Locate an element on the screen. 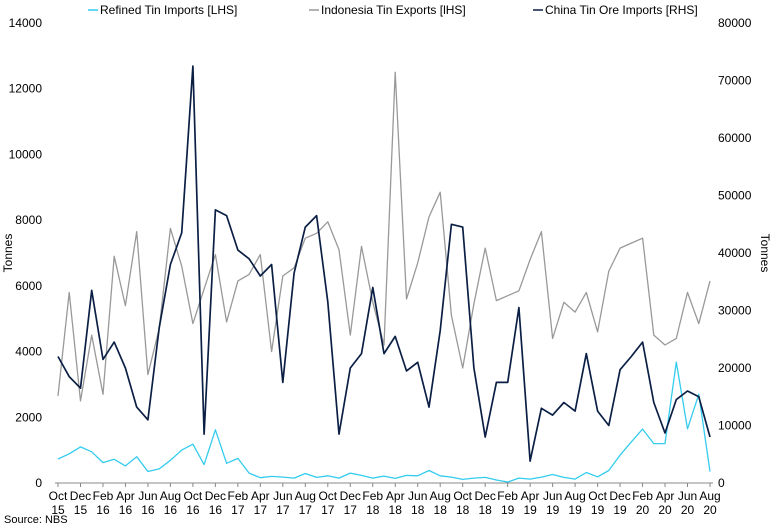 The image size is (770, 530). right-tick-label: 20000 is located at coordinates (735, 368).